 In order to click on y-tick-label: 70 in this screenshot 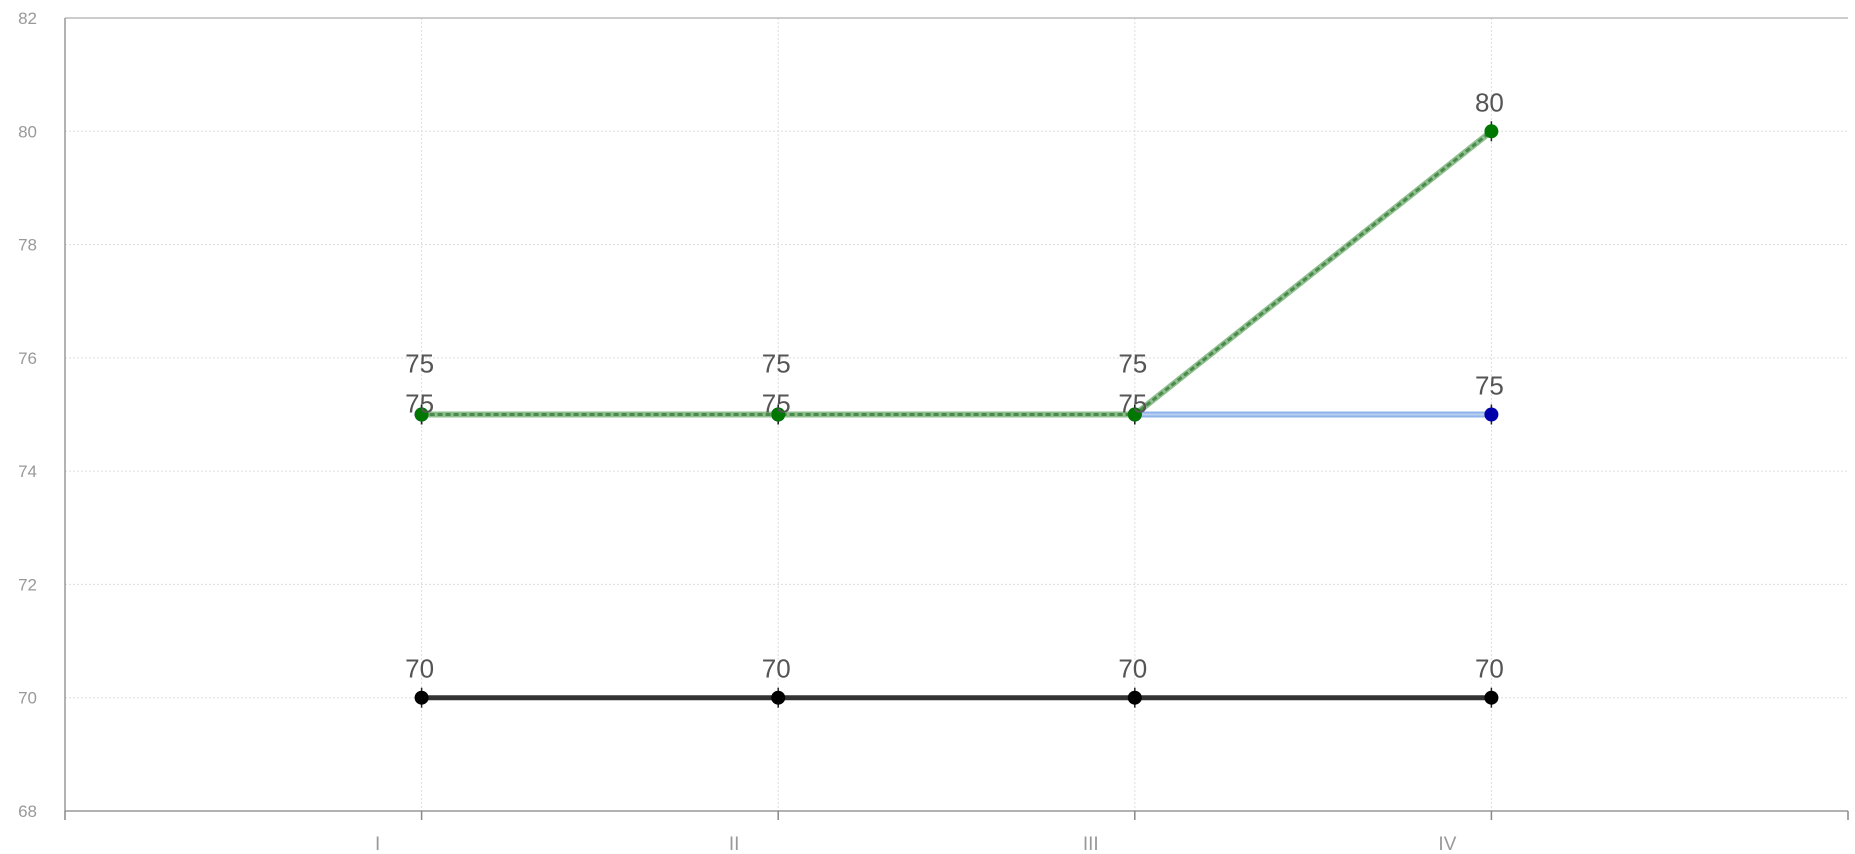, I will do `click(27, 698)`.